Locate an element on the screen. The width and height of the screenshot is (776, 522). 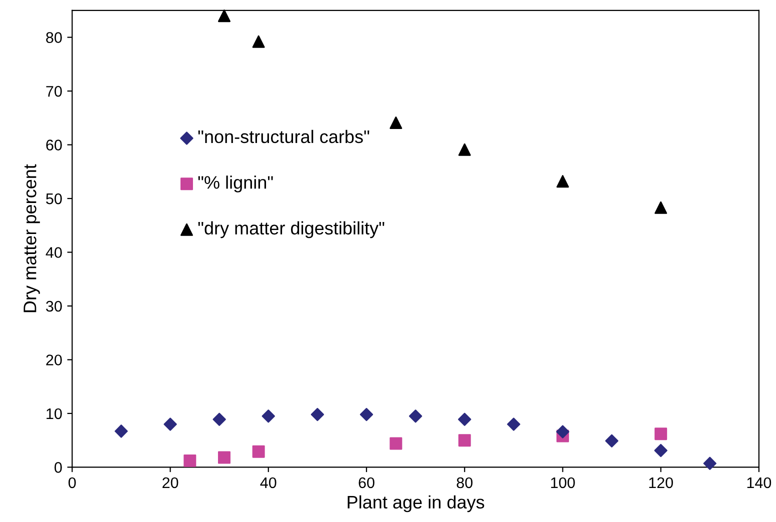
y-tick-label: 60 is located at coordinates (54, 145).